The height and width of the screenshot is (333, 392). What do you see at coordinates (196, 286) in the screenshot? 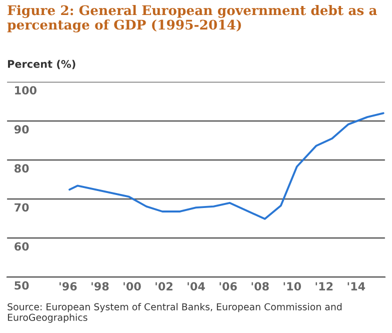
I see `x-tick-label: '04` at bounding box center [196, 286].